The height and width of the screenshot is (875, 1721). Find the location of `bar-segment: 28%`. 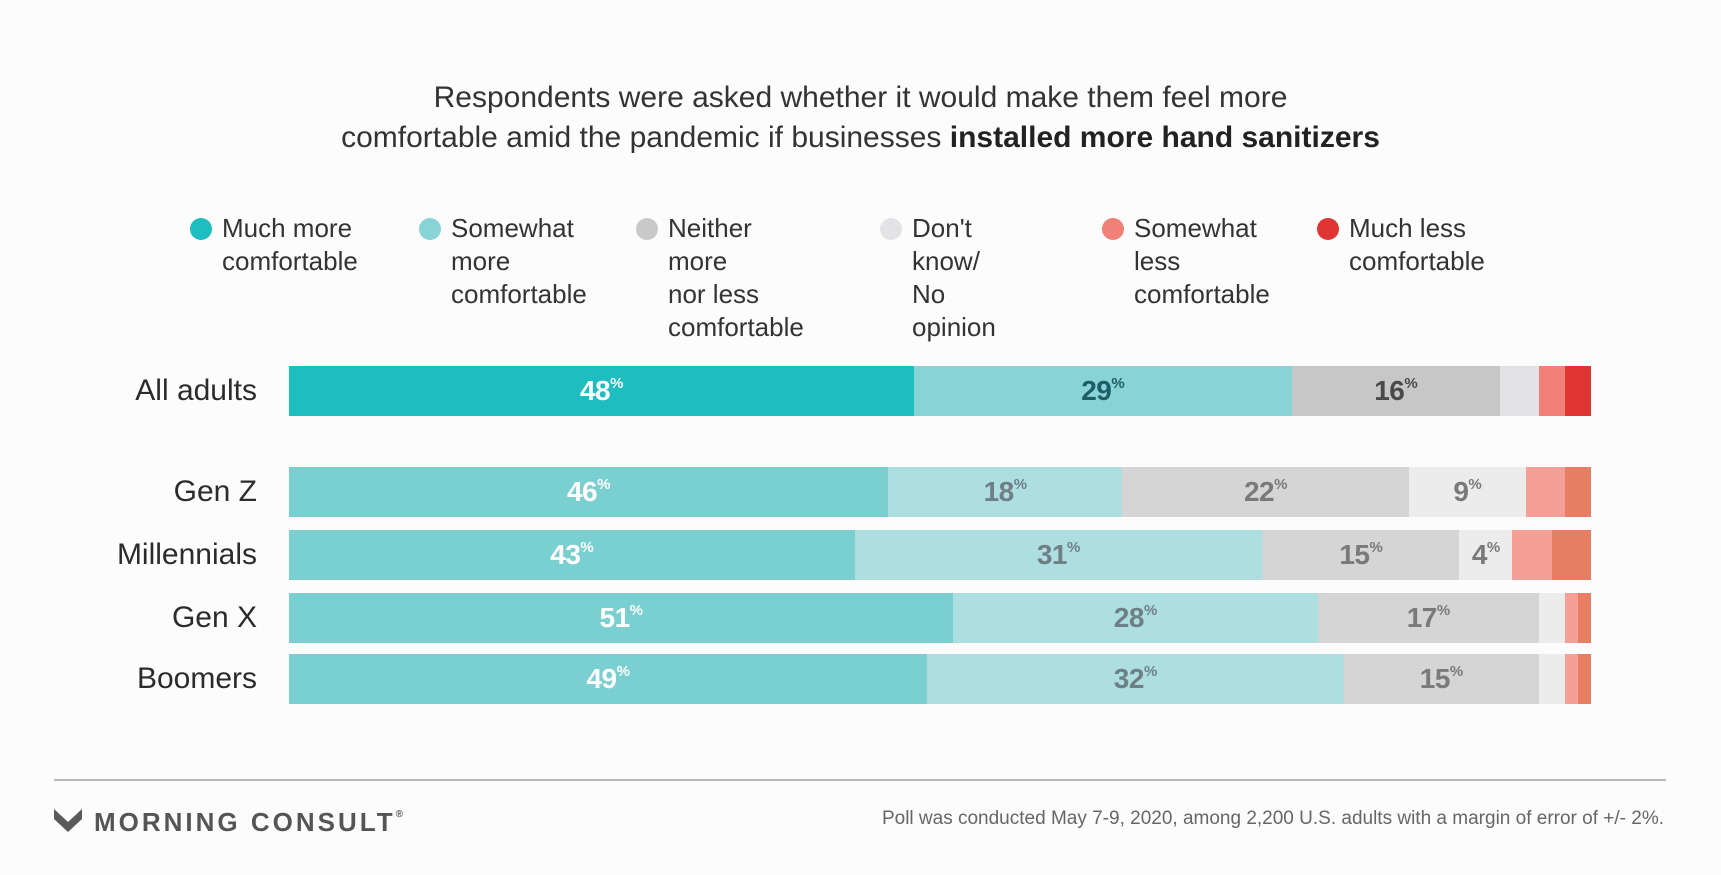

bar-segment: 28% is located at coordinates (1135, 618).